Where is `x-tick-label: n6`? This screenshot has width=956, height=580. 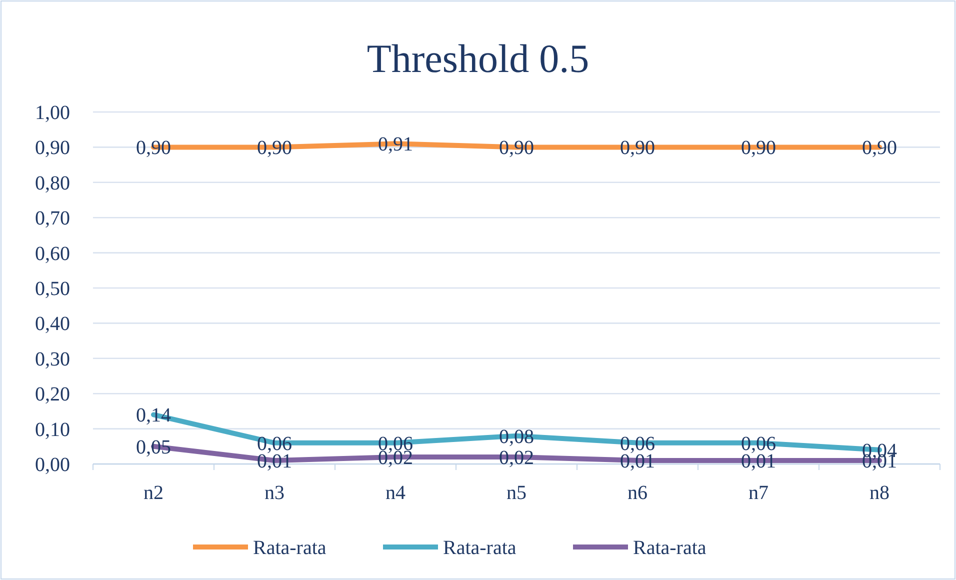 x-tick-label: n6 is located at coordinates (638, 493).